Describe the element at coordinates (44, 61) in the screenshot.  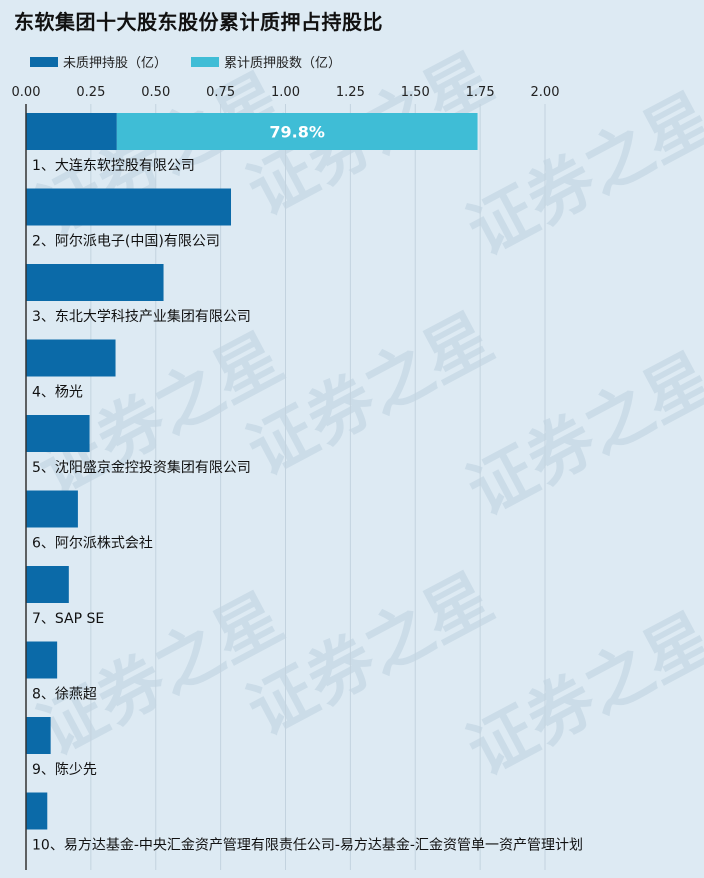
I see `legend-swatch-unpledged` at that location.